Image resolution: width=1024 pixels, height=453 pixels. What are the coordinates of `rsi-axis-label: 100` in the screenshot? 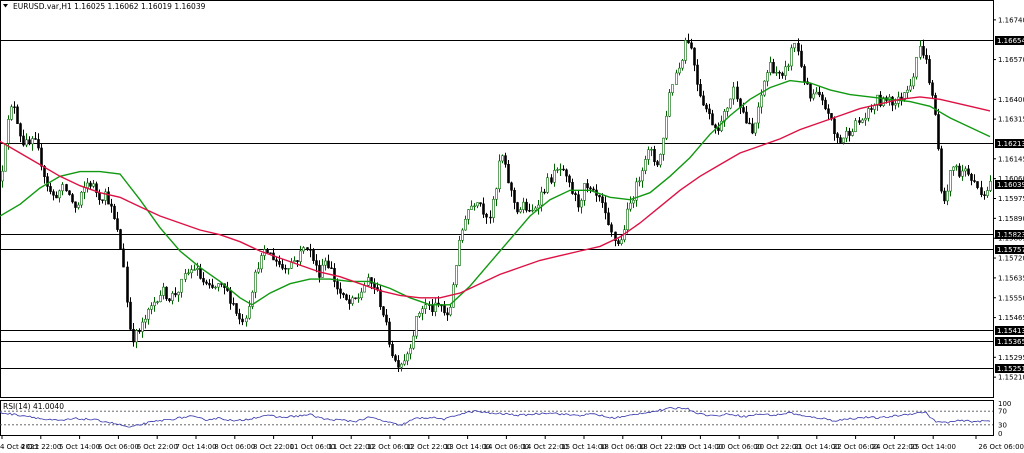 It's located at (1004, 404).